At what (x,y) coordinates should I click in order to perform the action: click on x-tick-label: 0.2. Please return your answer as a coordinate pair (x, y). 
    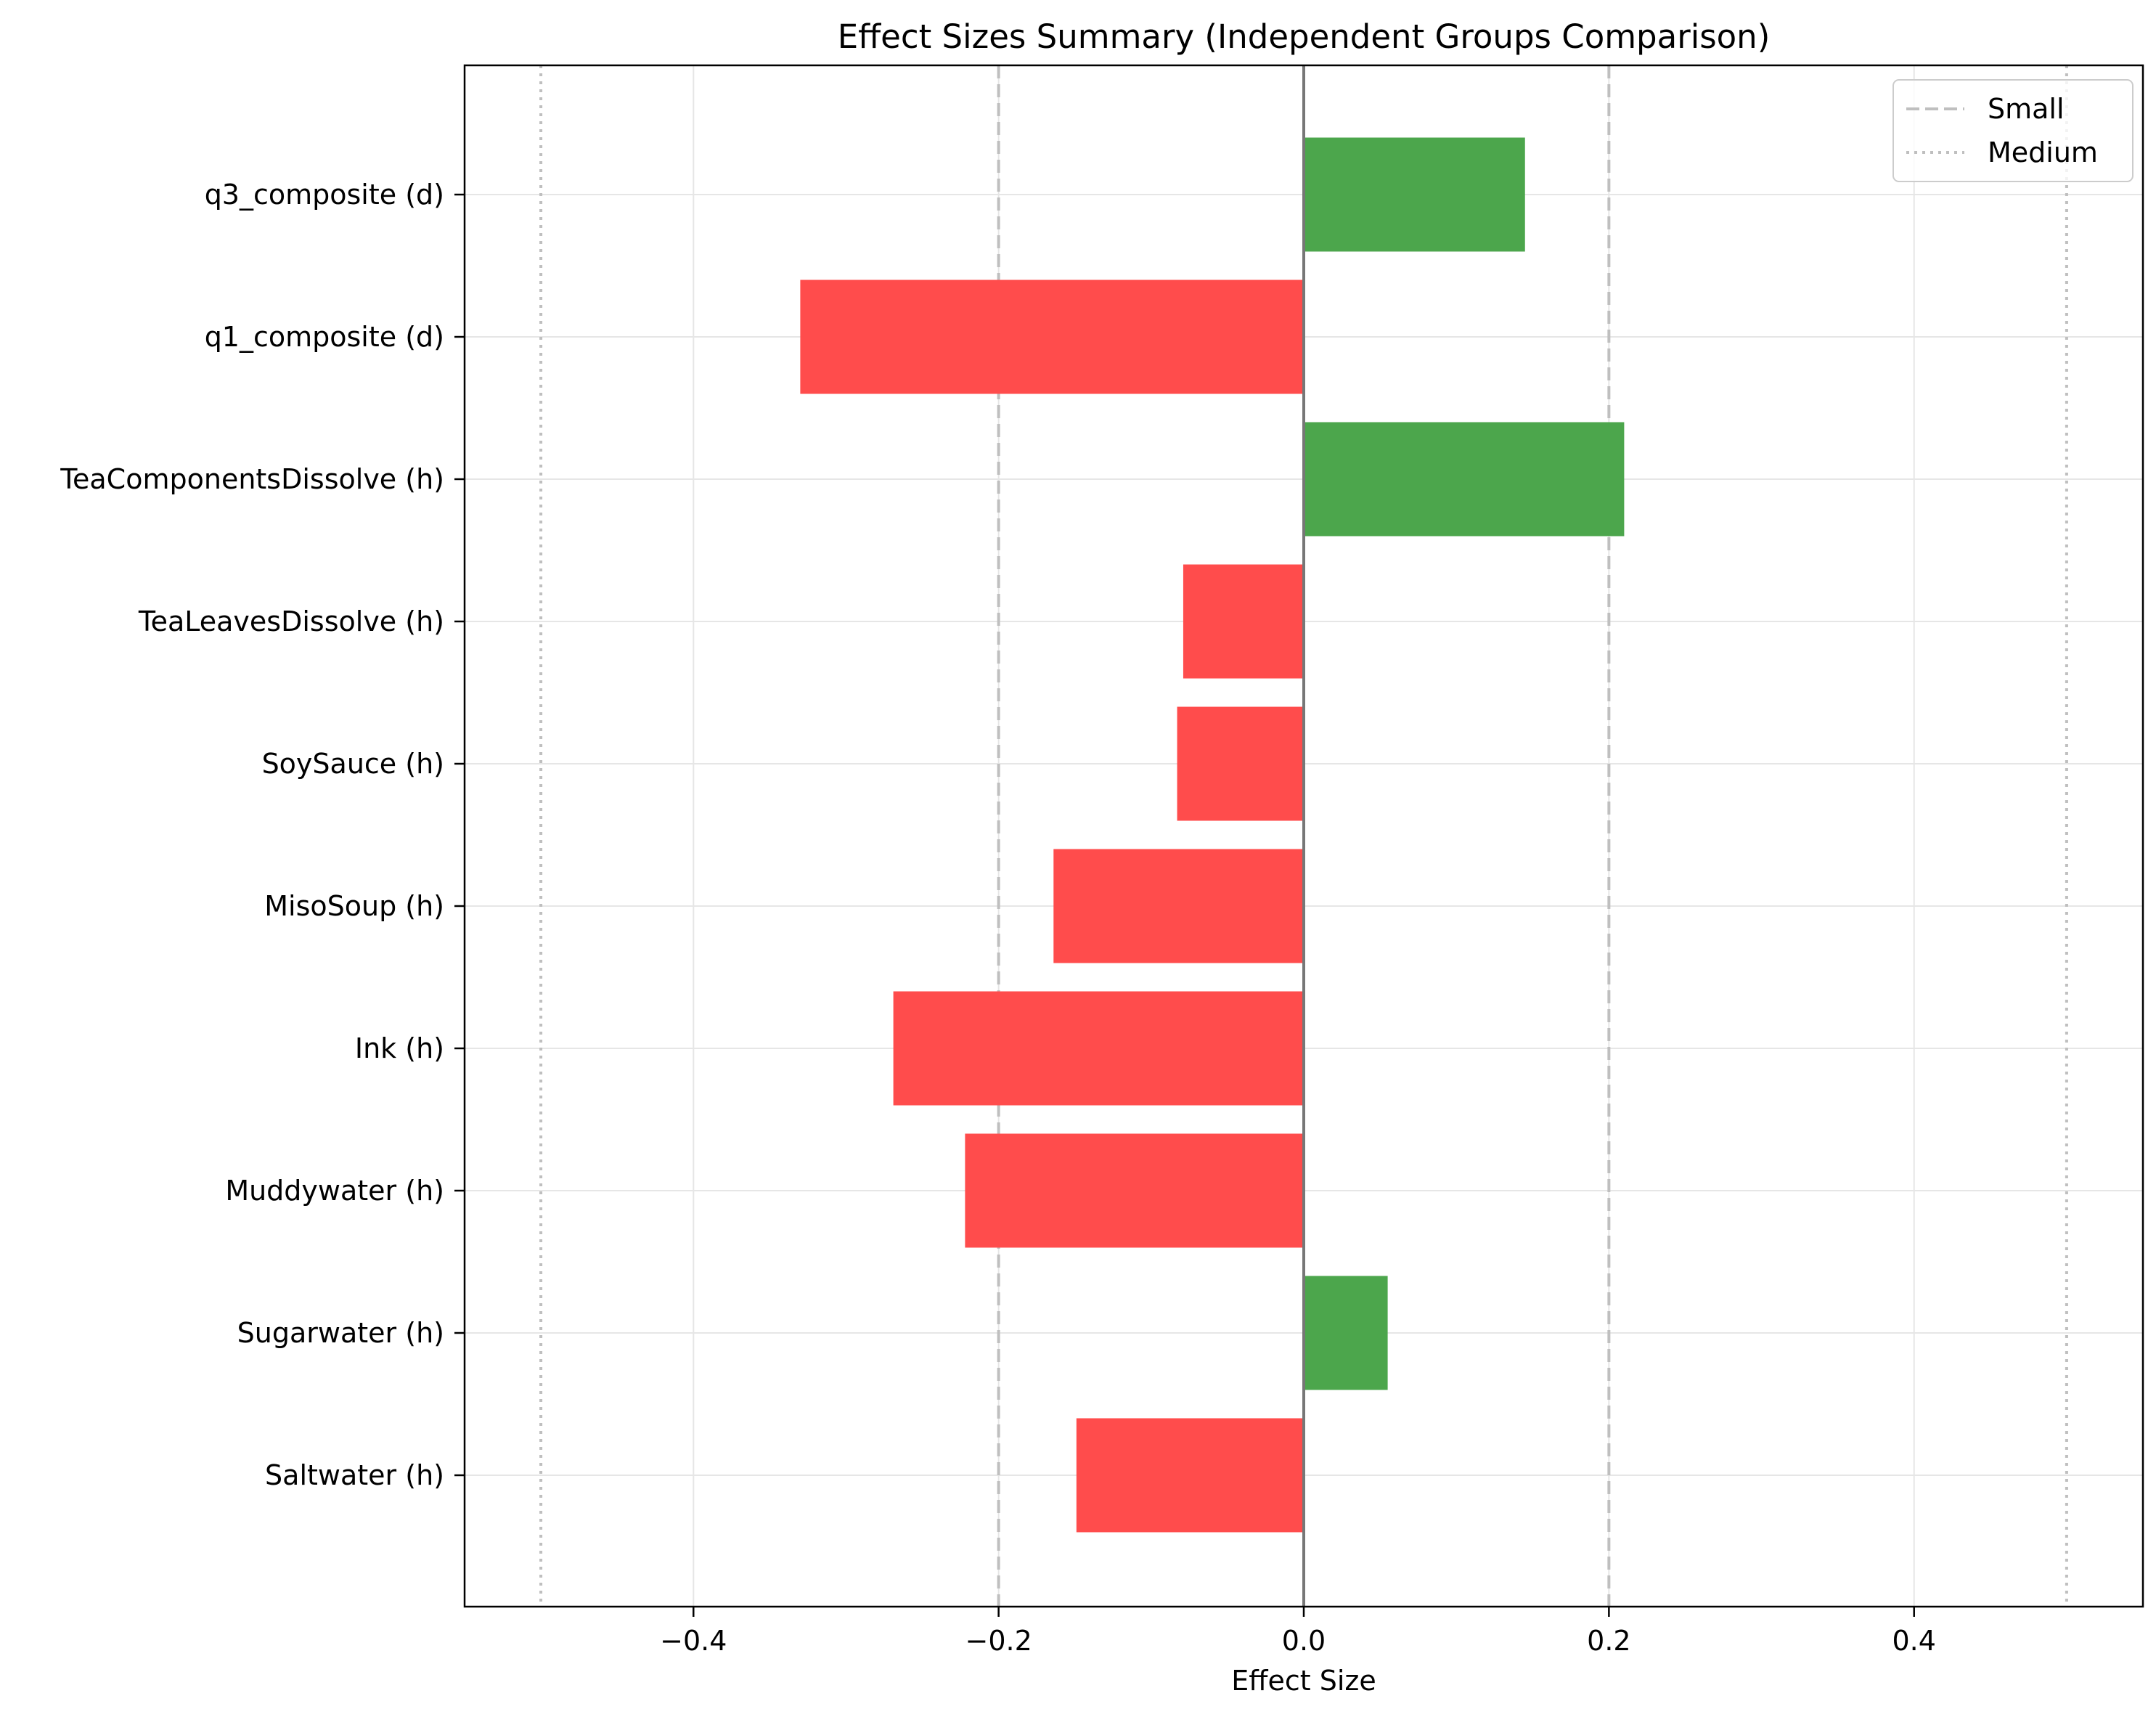
    Looking at the image, I should click on (1608, 1641).